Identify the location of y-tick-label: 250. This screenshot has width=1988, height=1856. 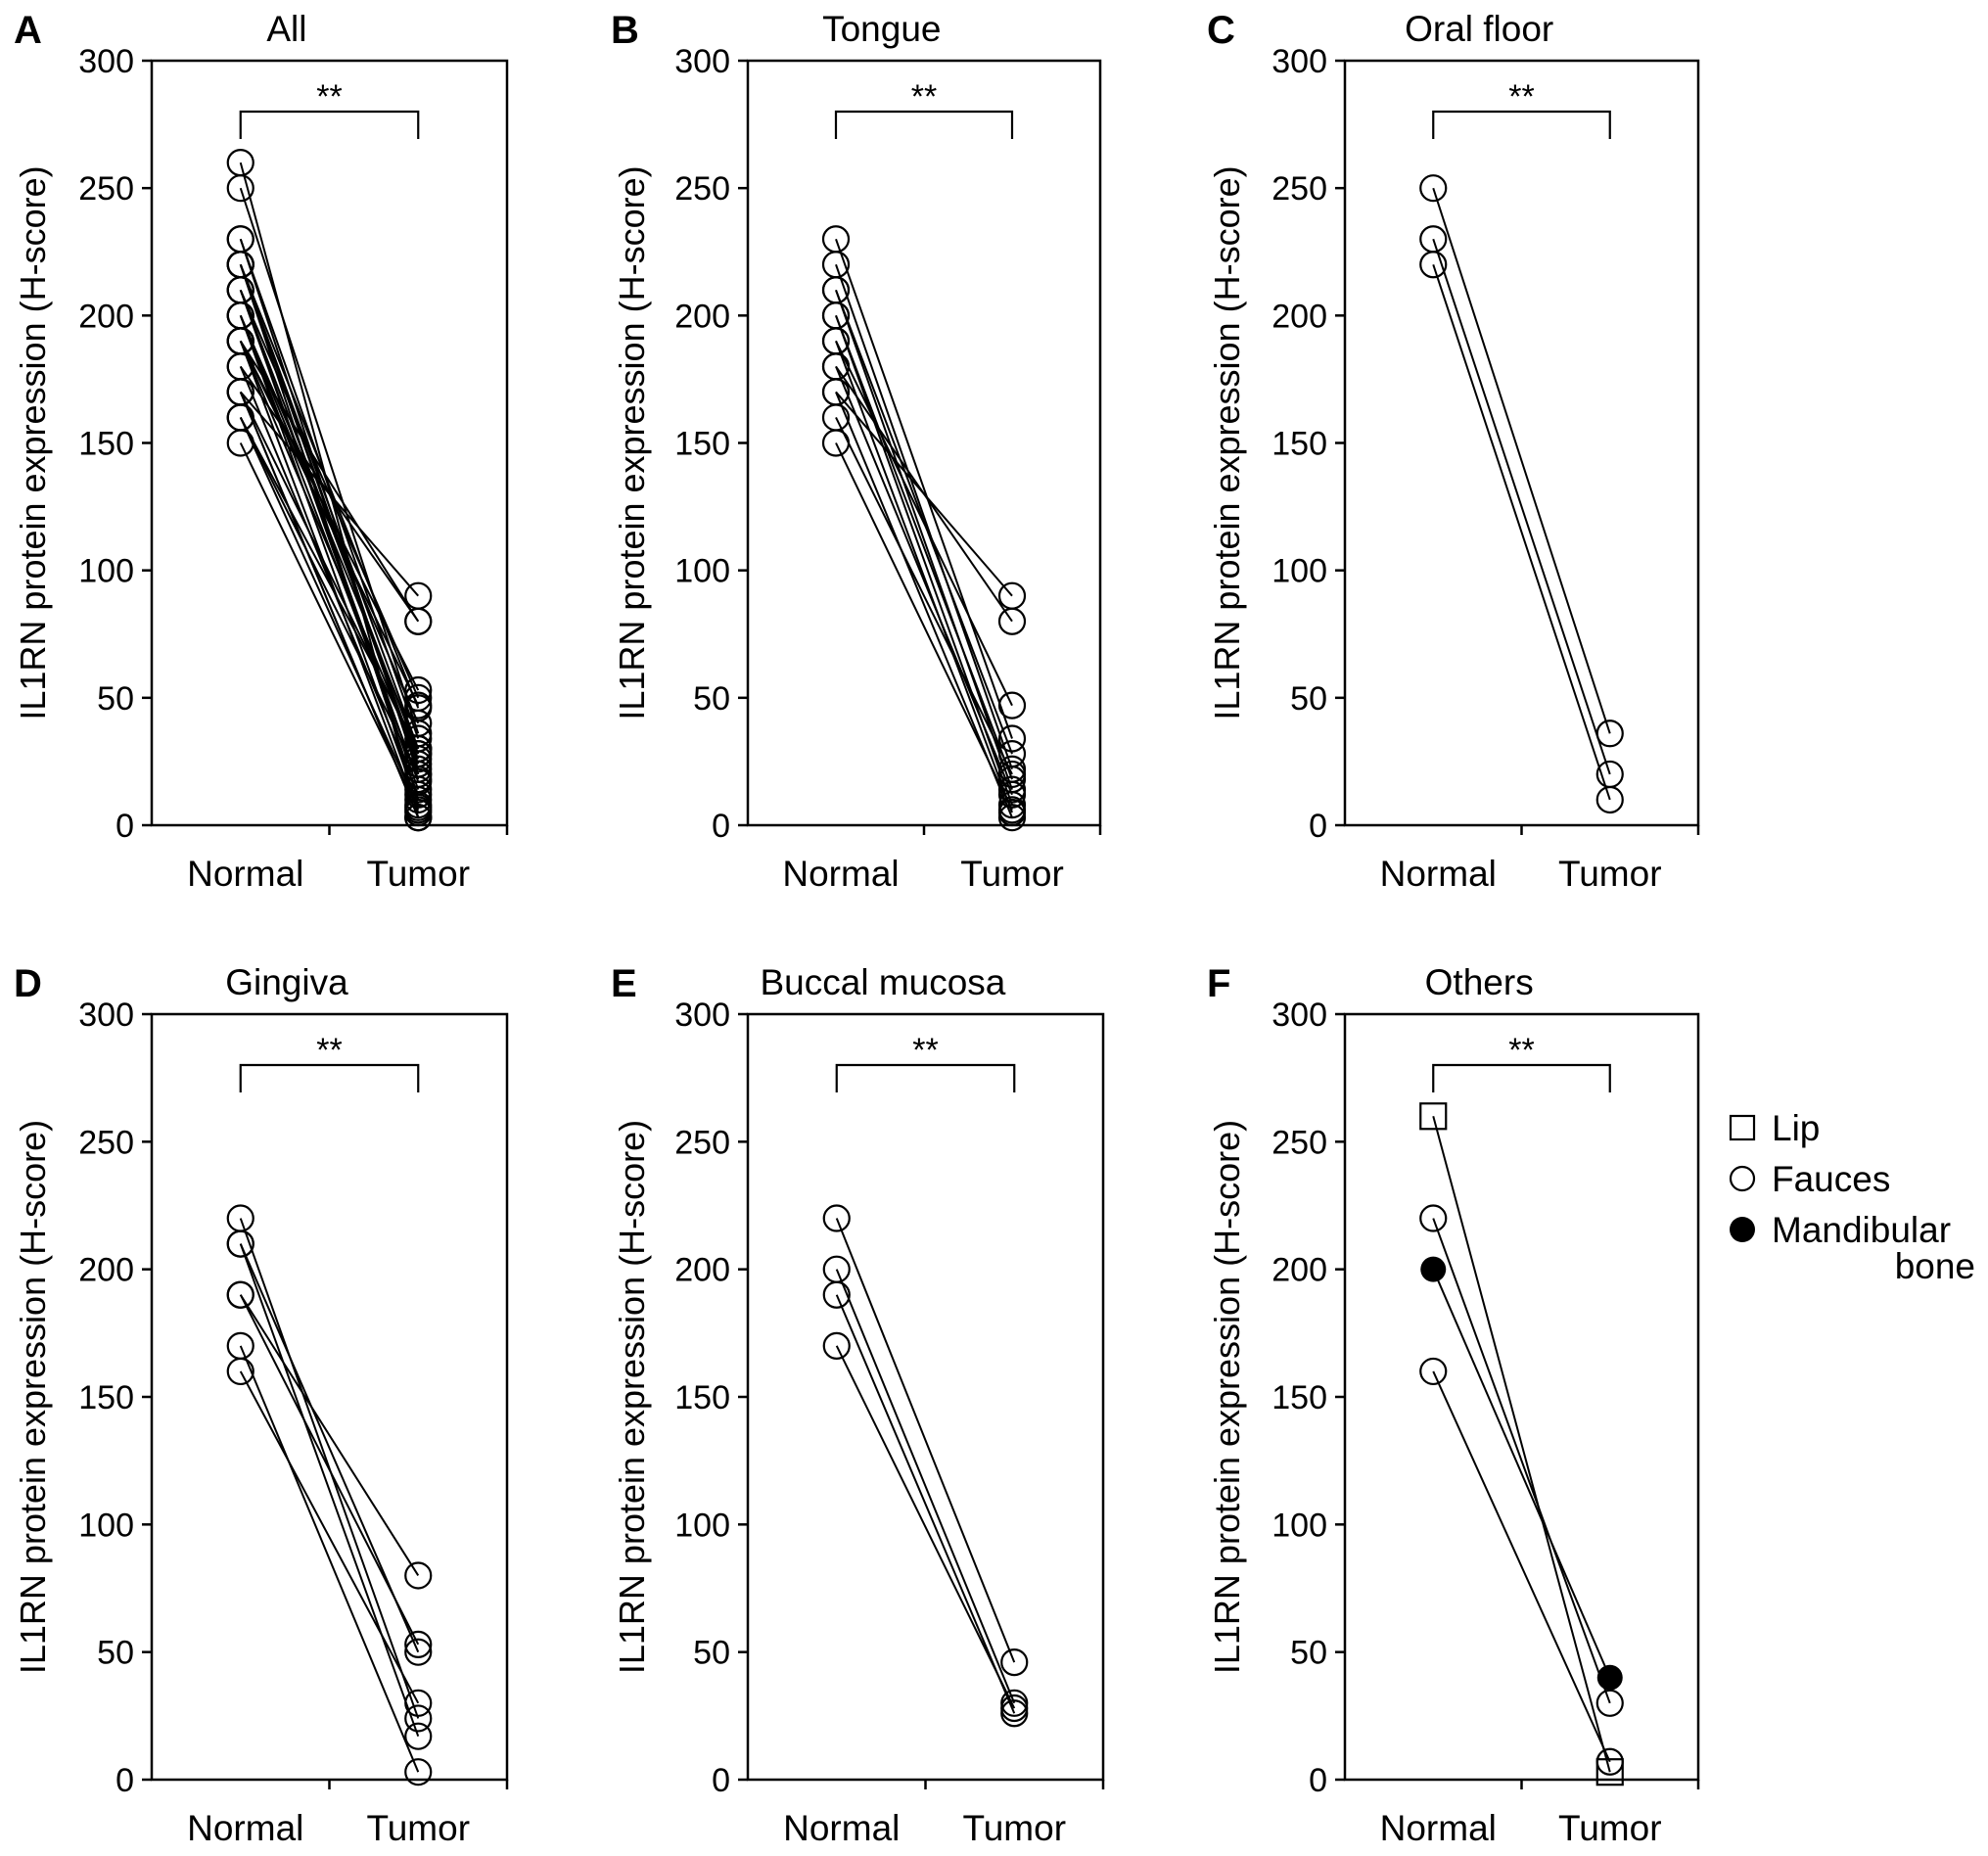
(106, 189).